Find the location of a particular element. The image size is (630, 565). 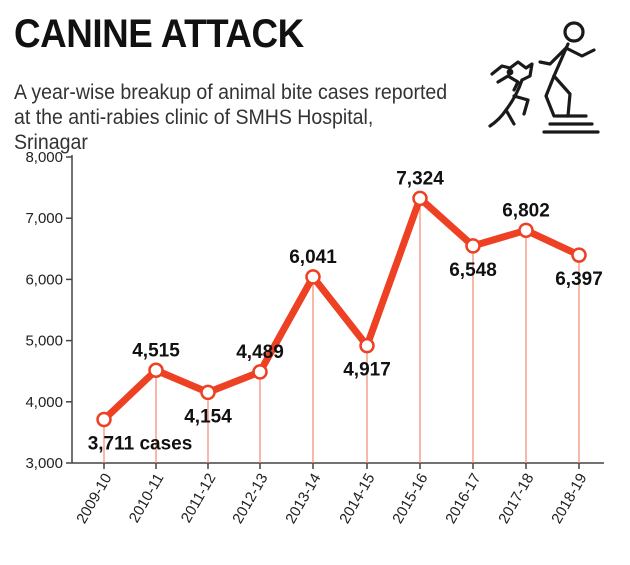

y-tick-label: 4,000 is located at coordinates (44, 402).